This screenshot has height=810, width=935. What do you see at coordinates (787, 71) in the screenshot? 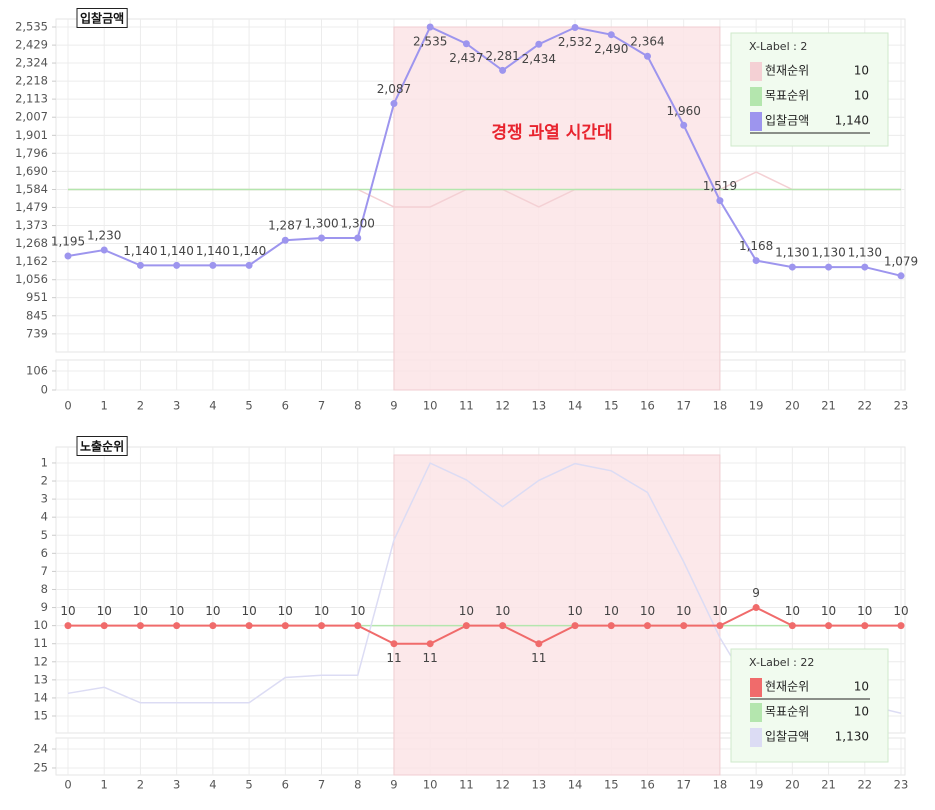
I see `legend-label: 현재순위` at bounding box center [787, 71].